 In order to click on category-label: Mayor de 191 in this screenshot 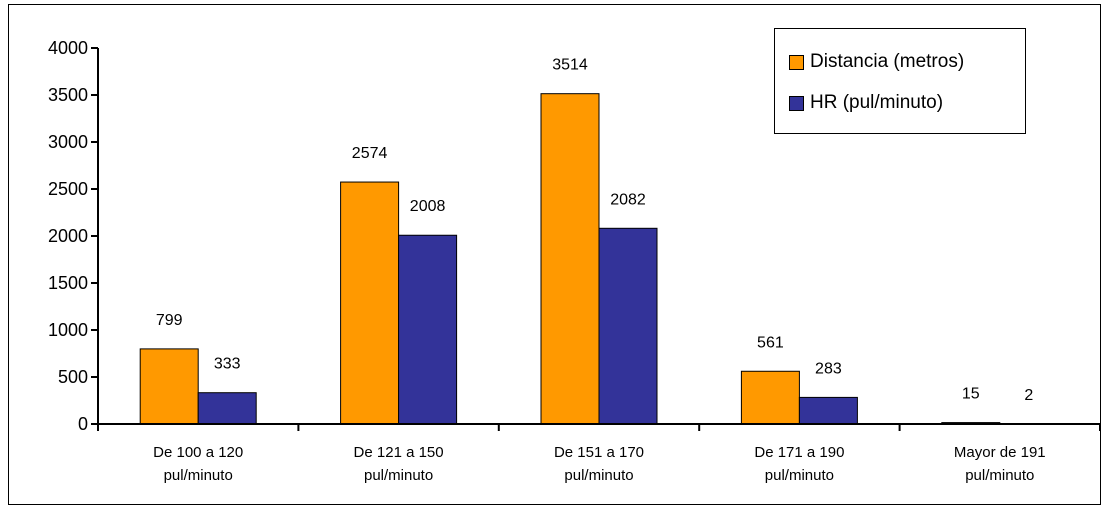, I will do `click(1000, 452)`.